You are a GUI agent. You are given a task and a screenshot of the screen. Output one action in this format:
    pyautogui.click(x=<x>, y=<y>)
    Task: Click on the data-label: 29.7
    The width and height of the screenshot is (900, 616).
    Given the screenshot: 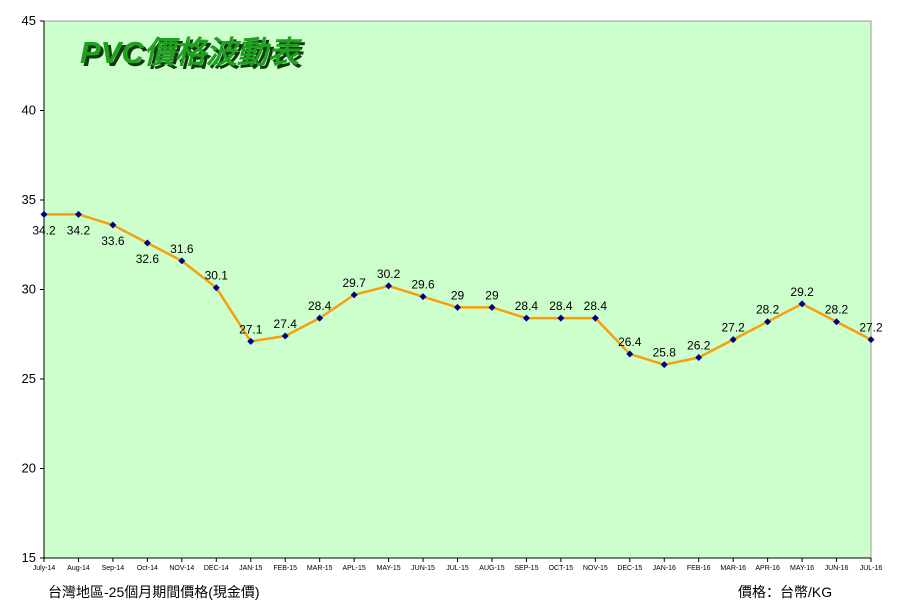 What is the action you would take?
    pyautogui.click(x=354, y=283)
    